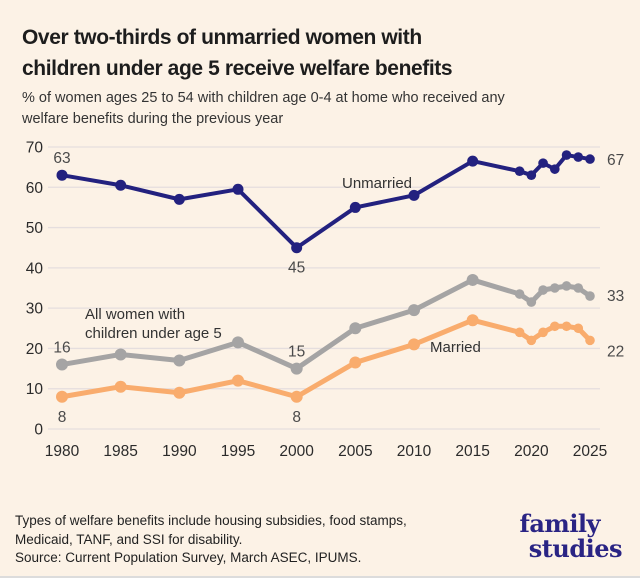  What do you see at coordinates (222, 37) in the screenshot?
I see `title-line-1: Over two-thirds of unmarried women with` at bounding box center [222, 37].